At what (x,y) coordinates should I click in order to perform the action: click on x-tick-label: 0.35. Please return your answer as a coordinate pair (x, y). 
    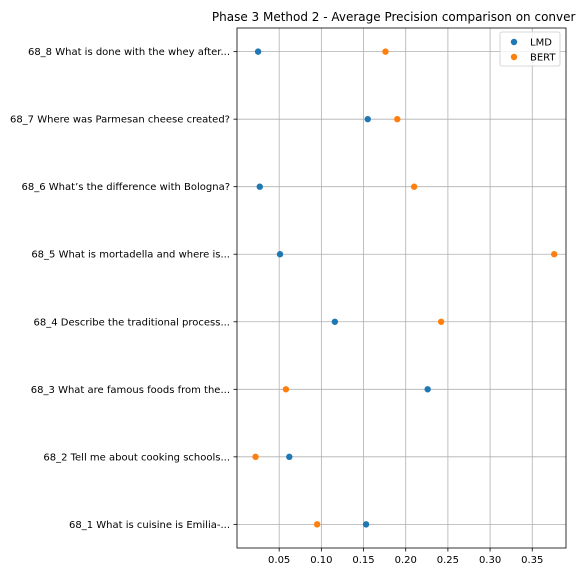
    Looking at the image, I should click on (532, 560).